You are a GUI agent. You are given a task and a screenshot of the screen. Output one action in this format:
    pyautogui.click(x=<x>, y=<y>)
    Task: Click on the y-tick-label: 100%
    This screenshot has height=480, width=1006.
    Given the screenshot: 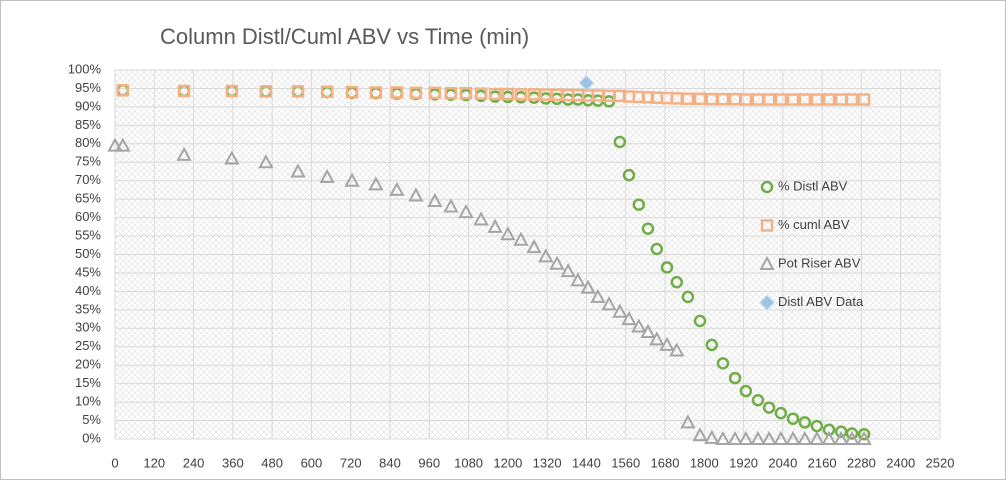 What is the action you would take?
    pyautogui.click(x=85, y=68)
    